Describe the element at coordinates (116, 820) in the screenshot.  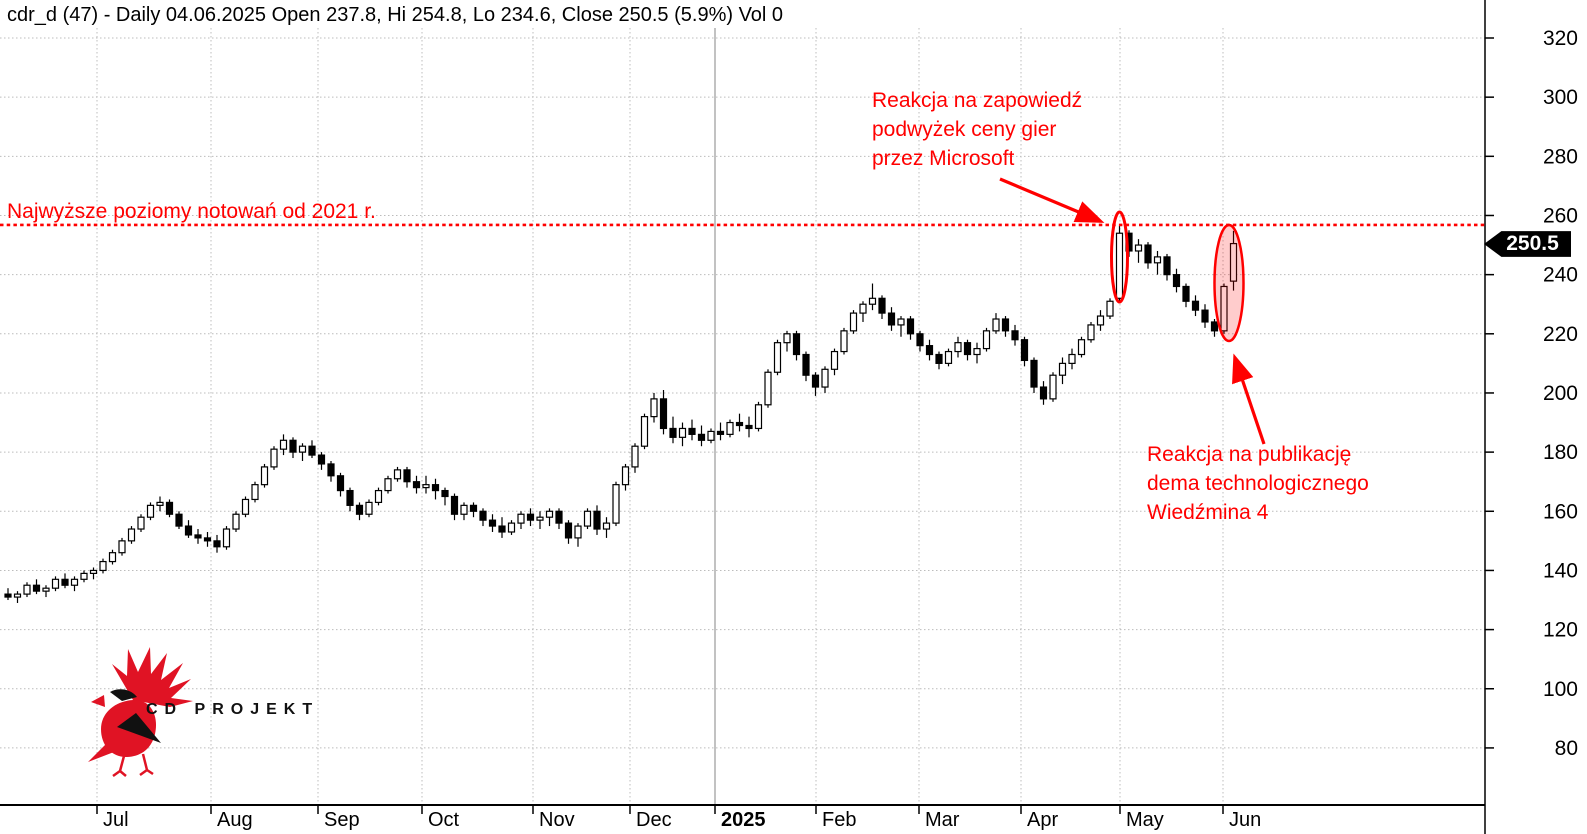
I see `x-axis-label: Jul` at that location.